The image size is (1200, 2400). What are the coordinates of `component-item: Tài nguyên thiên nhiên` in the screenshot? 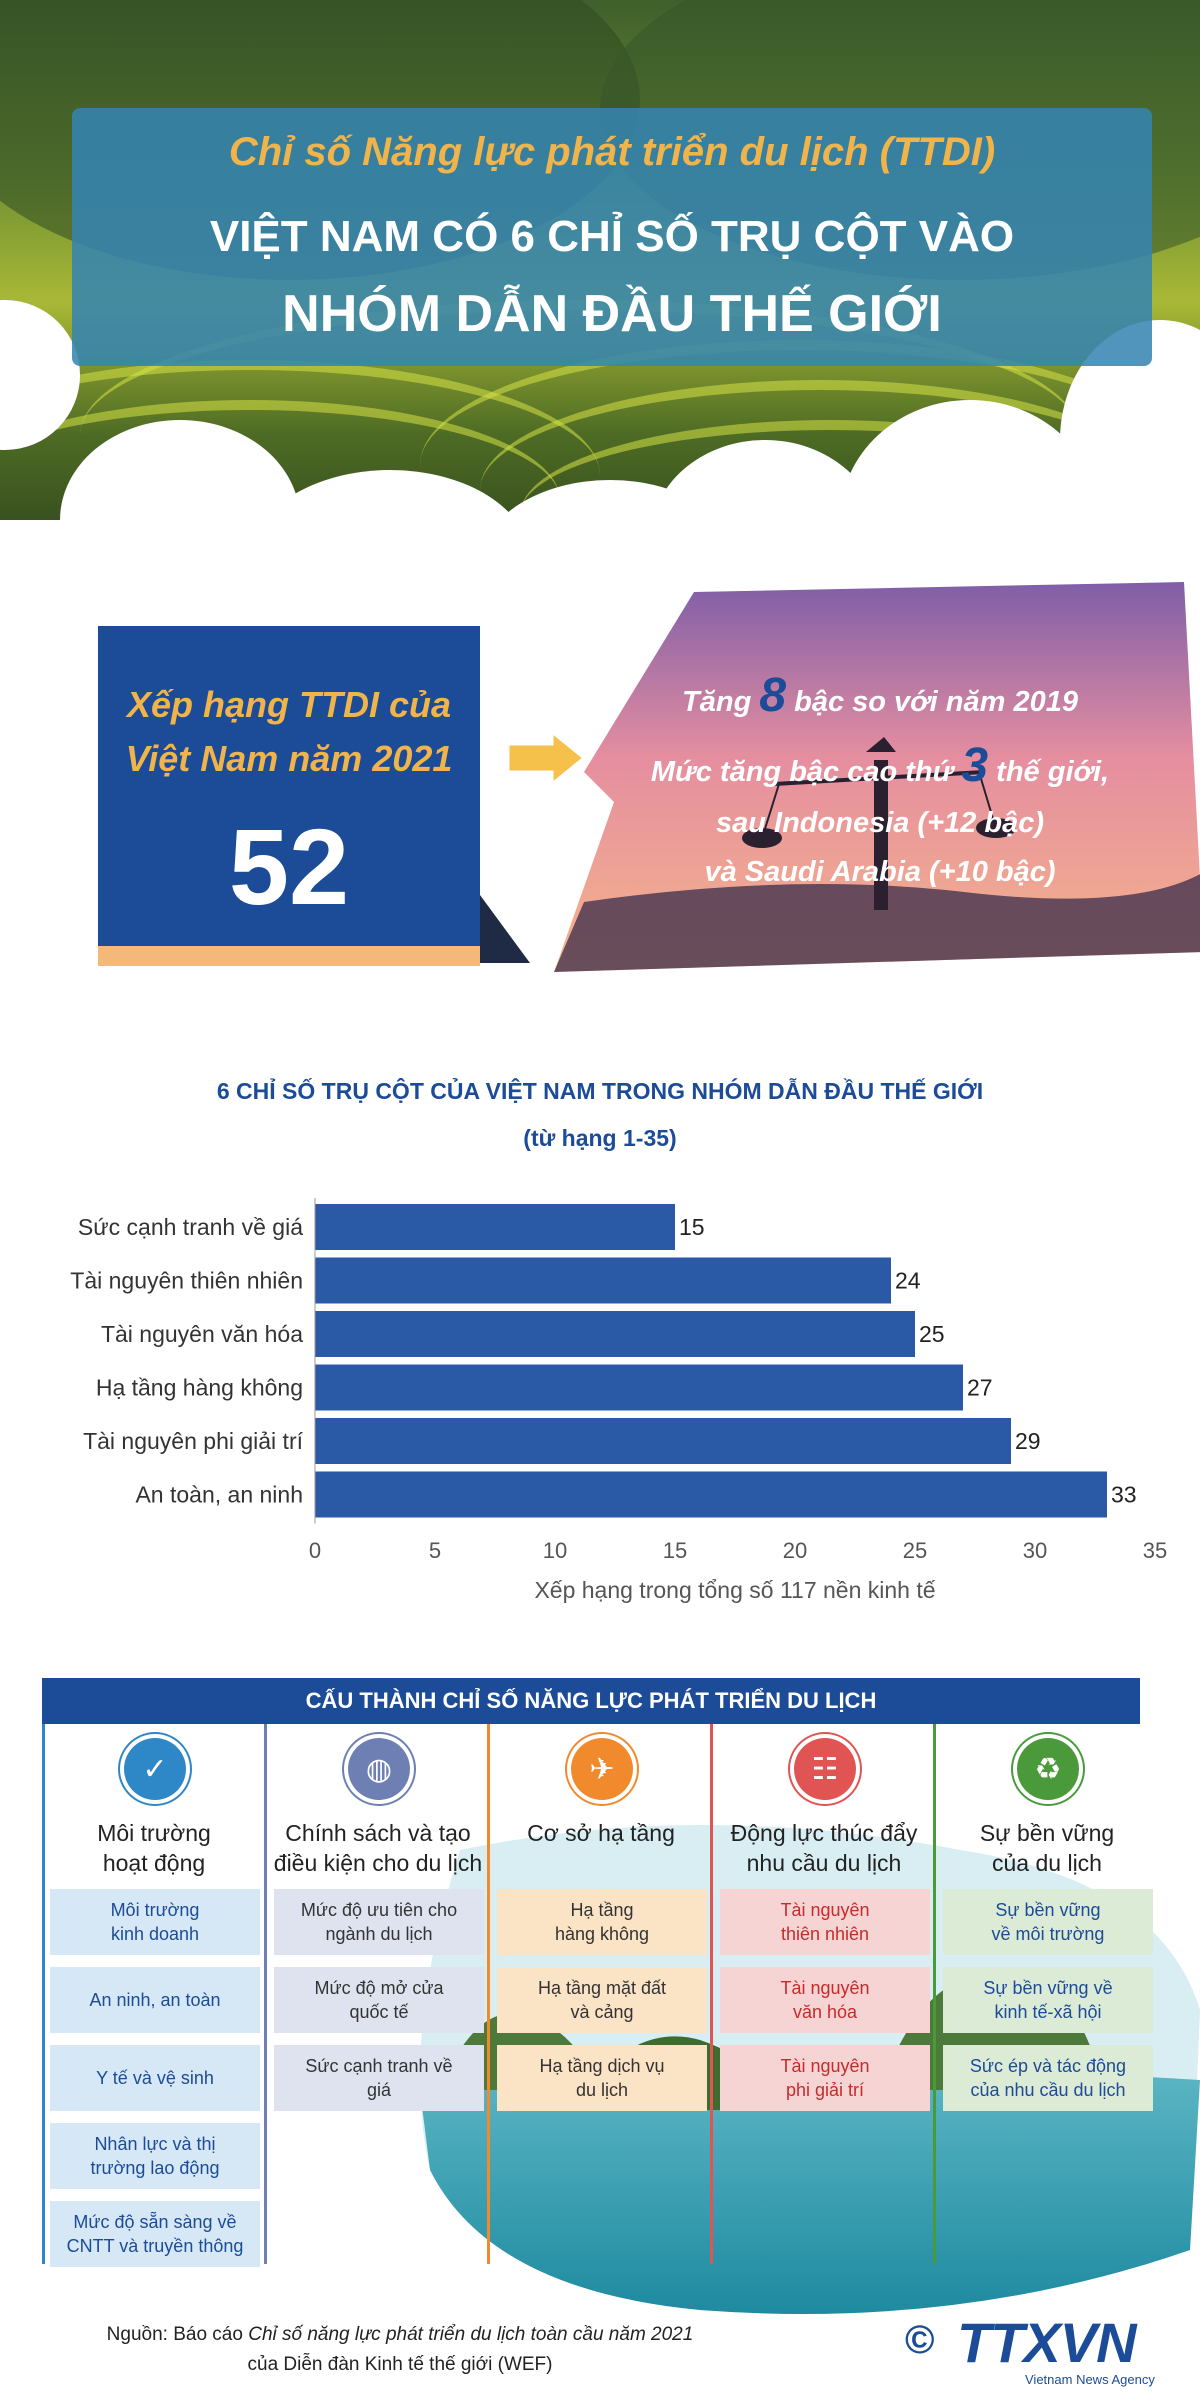 It's located at (825, 1922).